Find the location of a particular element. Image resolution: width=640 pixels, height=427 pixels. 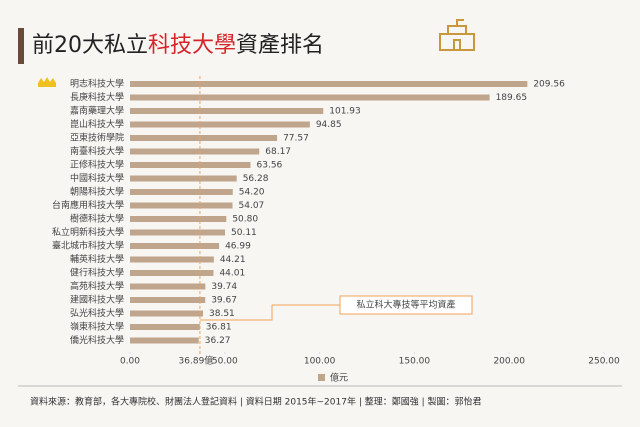

value-label: 63.56 is located at coordinates (270, 166).